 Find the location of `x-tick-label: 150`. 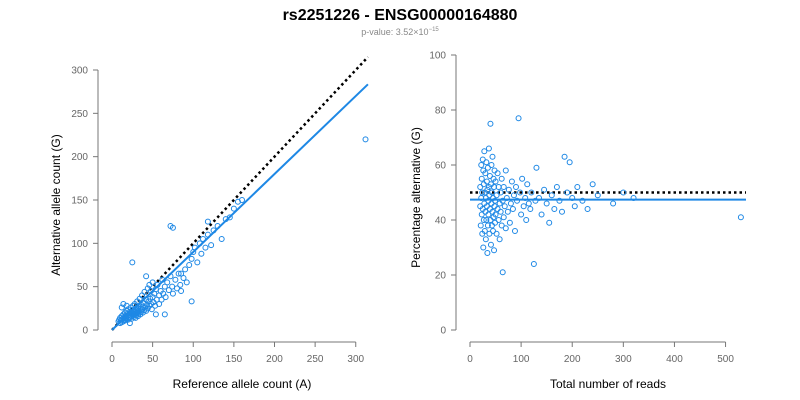

x-tick-label: 150 is located at coordinates (234, 359).